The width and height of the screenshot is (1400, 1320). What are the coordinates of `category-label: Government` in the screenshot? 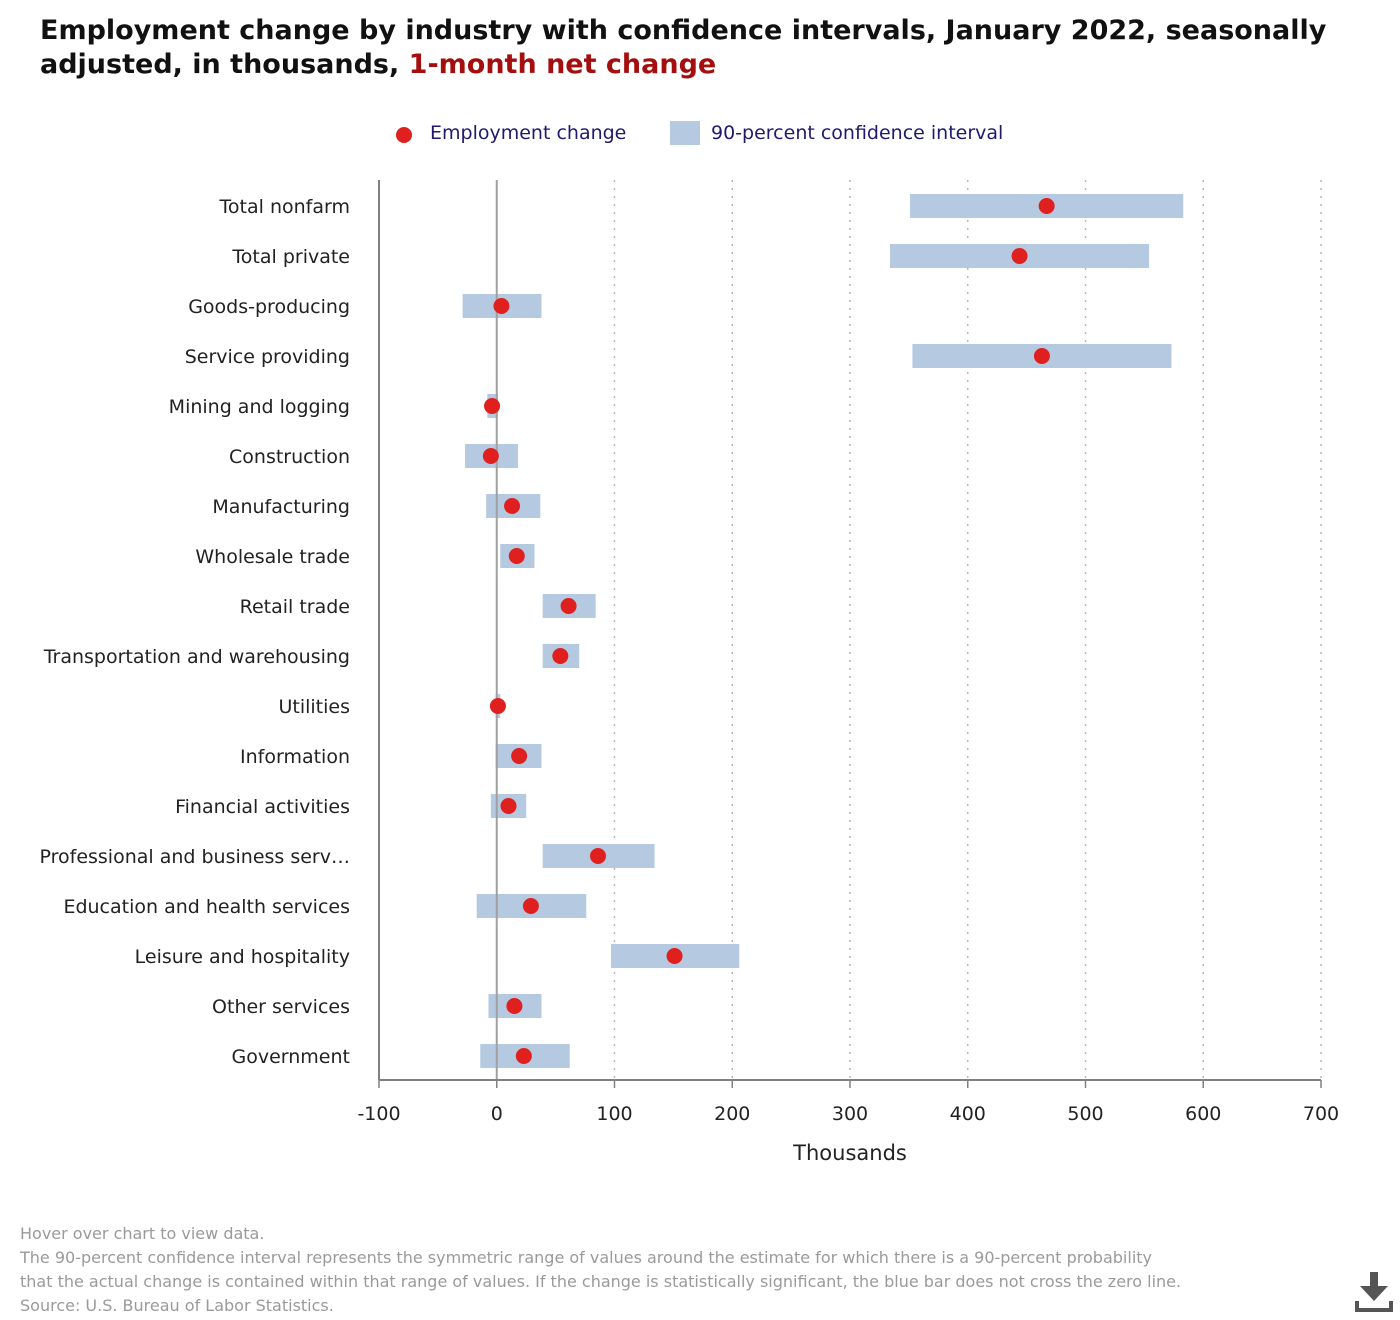 It's located at (291, 1057).